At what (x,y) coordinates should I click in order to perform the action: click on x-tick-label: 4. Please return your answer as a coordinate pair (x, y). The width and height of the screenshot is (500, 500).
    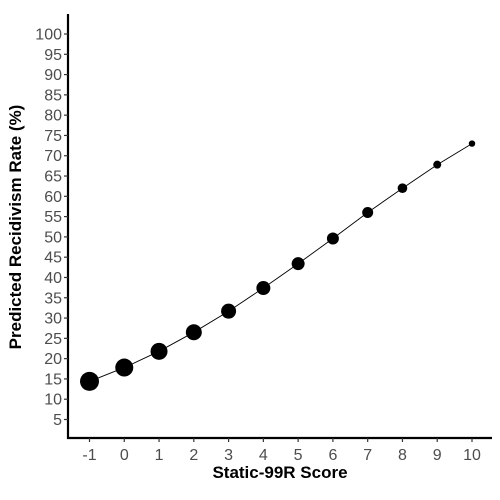
    Looking at the image, I should click on (263, 455).